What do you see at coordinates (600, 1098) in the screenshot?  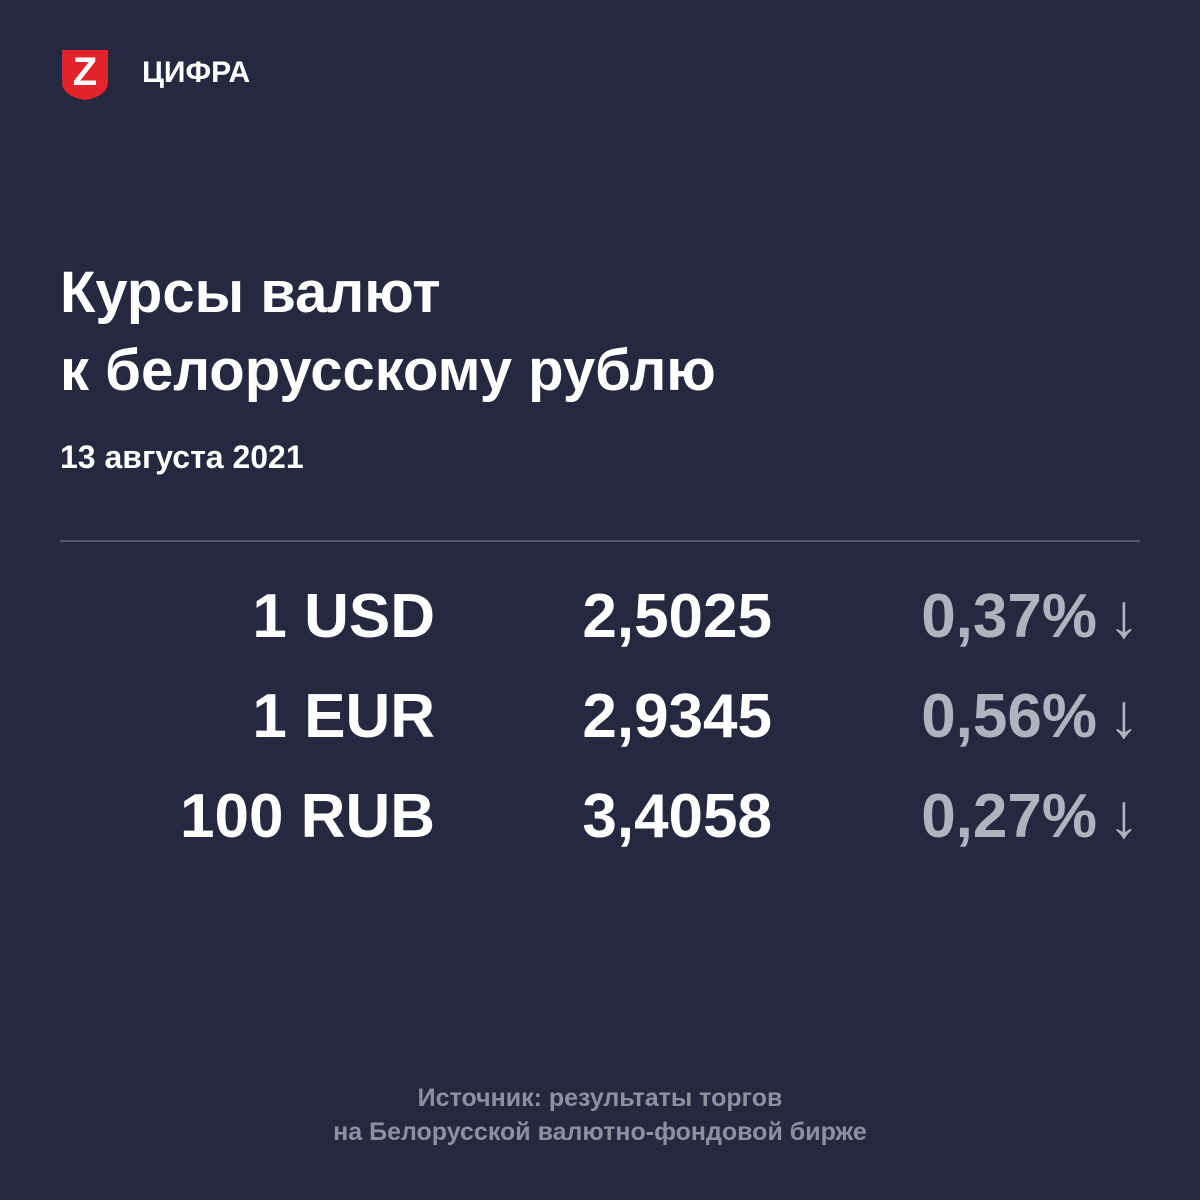 I see `source-line: Источник: результаты торгов` at bounding box center [600, 1098].